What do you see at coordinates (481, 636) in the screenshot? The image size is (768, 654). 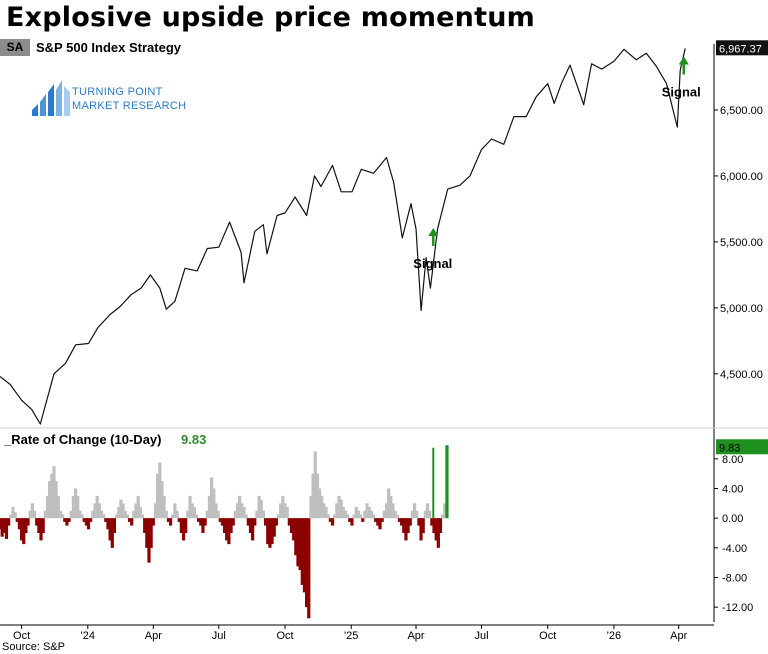 I see `x-tick-label: Jul` at bounding box center [481, 636].